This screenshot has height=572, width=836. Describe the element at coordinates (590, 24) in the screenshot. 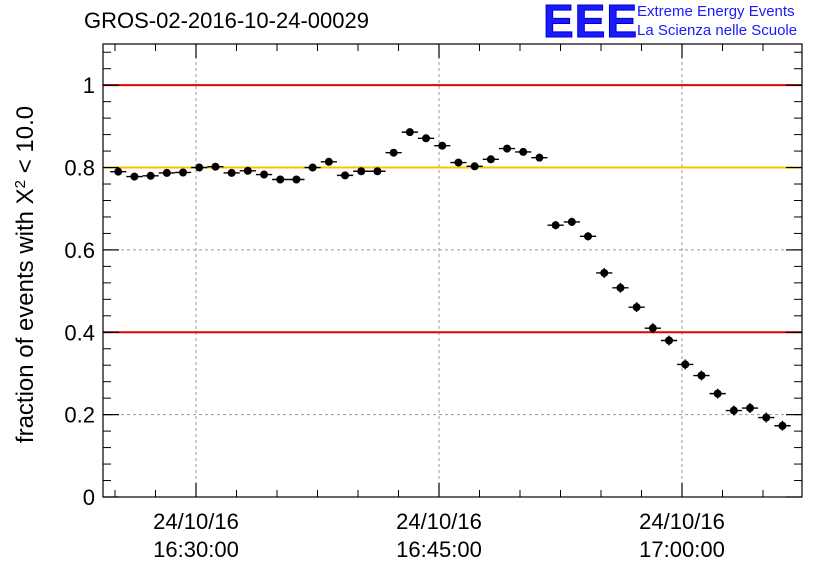

I see `eee-logo-mark: EEE` at that location.